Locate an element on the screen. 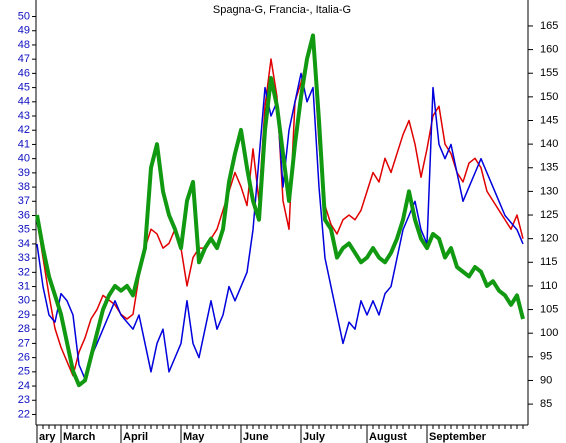  y-tick-label: 48 is located at coordinates (24, 45).